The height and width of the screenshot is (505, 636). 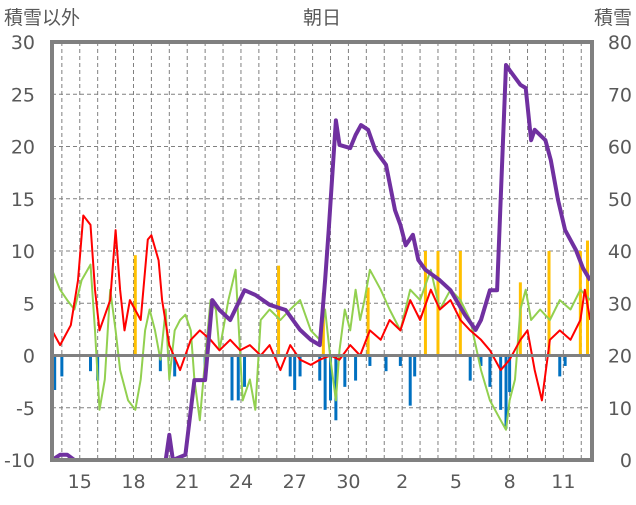 I want to click on right-tick-label: 50, so click(x=620, y=200).